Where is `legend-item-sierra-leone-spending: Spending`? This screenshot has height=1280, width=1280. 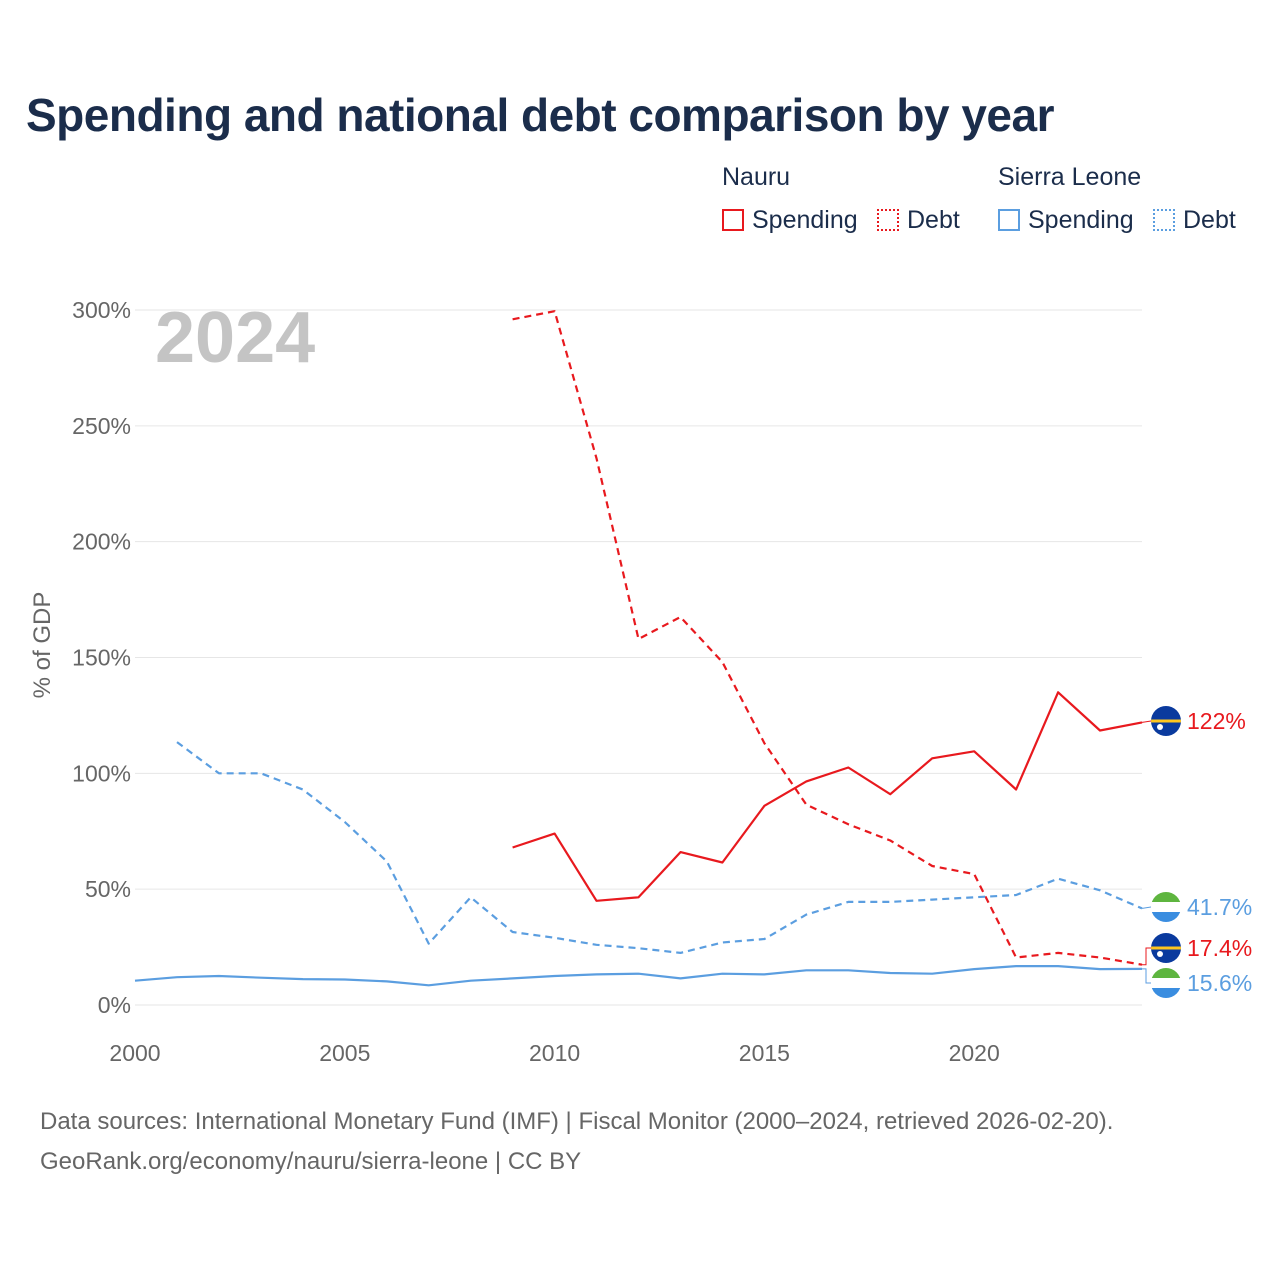
legend-item-sierra-leone-spending: Spending is located at coordinates (1066, 220).